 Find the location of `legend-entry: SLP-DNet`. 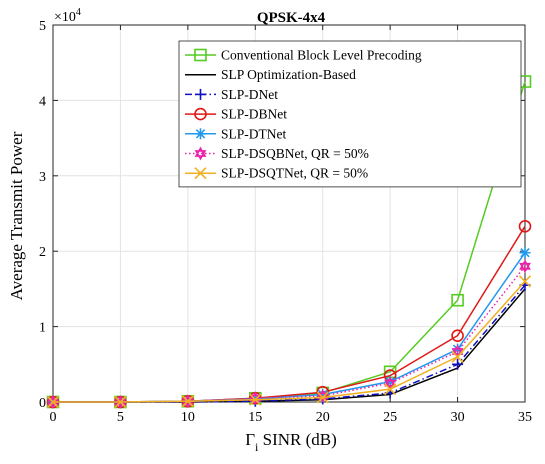

legend-entry: SLP-DNet is located at coordinates (231, 94).